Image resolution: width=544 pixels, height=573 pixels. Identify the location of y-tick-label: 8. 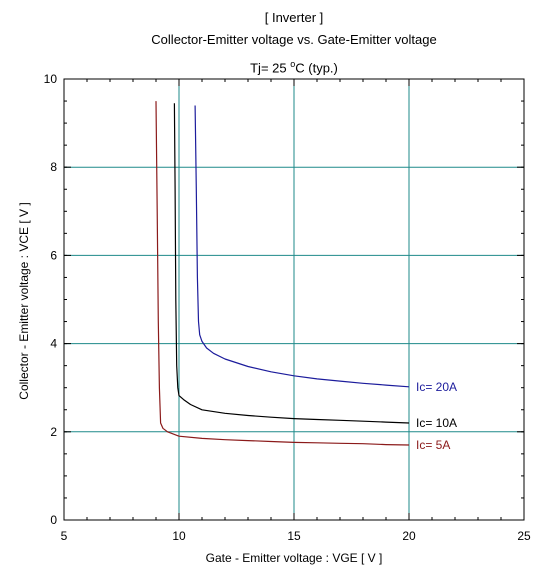
(53, 167).